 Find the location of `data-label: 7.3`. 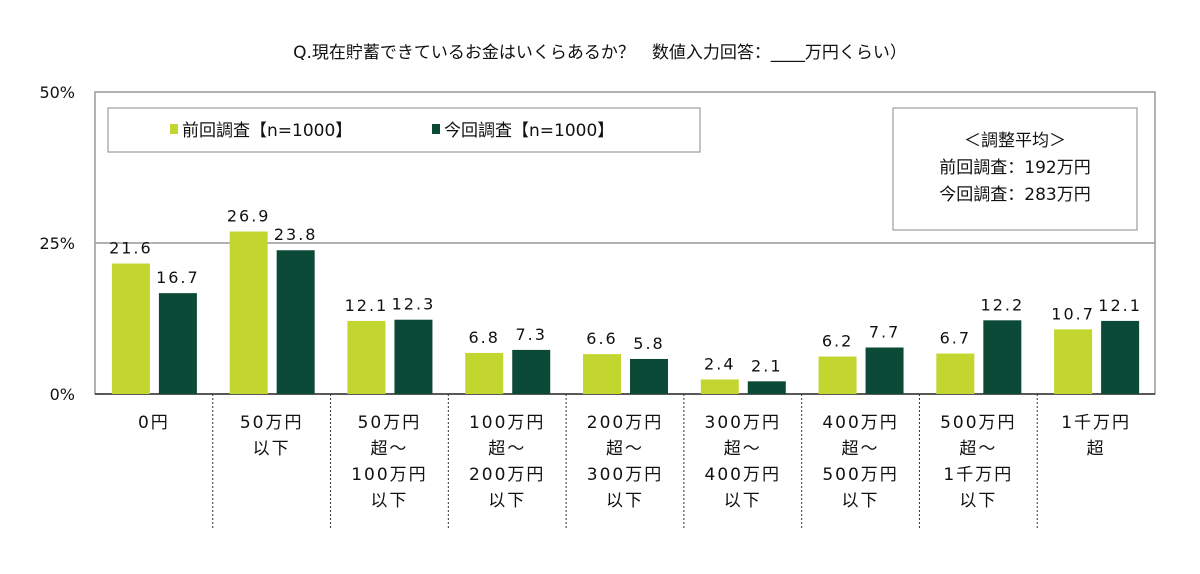

data-label: 7.3 is located at coordinates (530, 334).